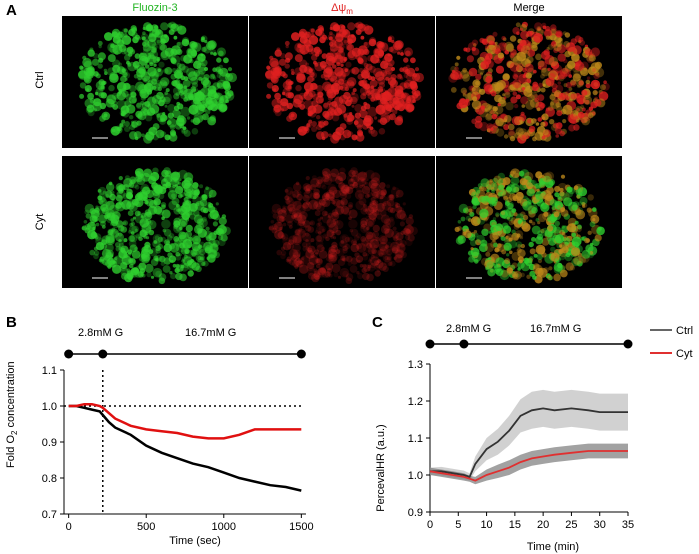 This screenshot has height=554, width=699. I want to click on y-tick-label: 0.7, so click(49, 515).